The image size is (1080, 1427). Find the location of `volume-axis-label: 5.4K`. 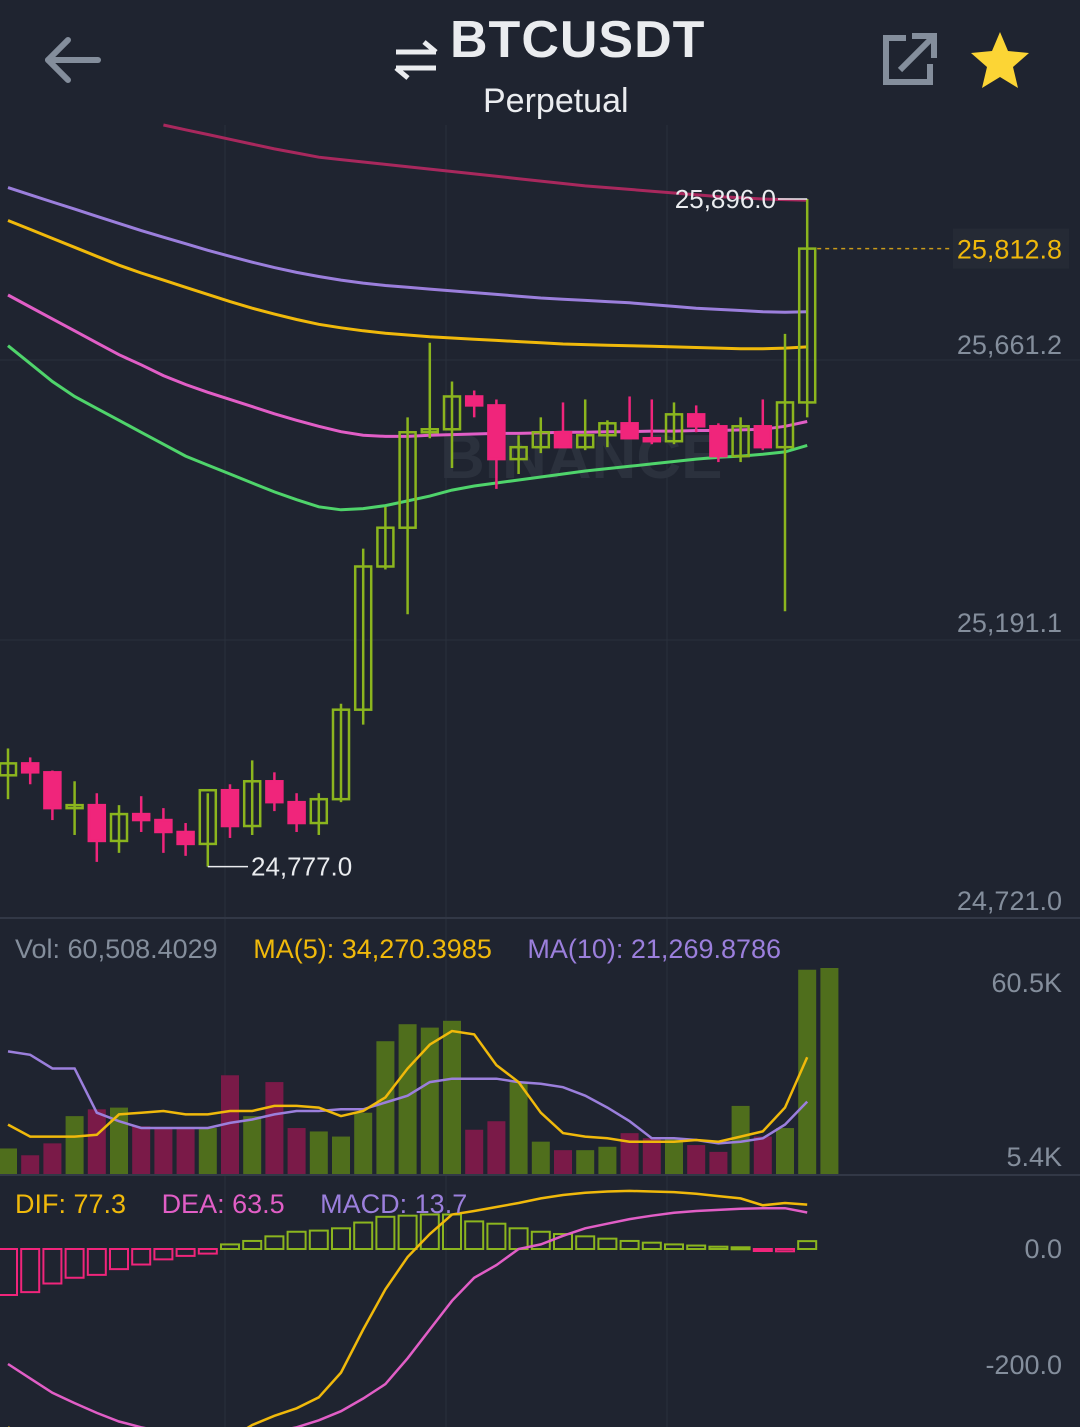

volume-axis-label: 5.4K is located at coordinates (1034, 1157).